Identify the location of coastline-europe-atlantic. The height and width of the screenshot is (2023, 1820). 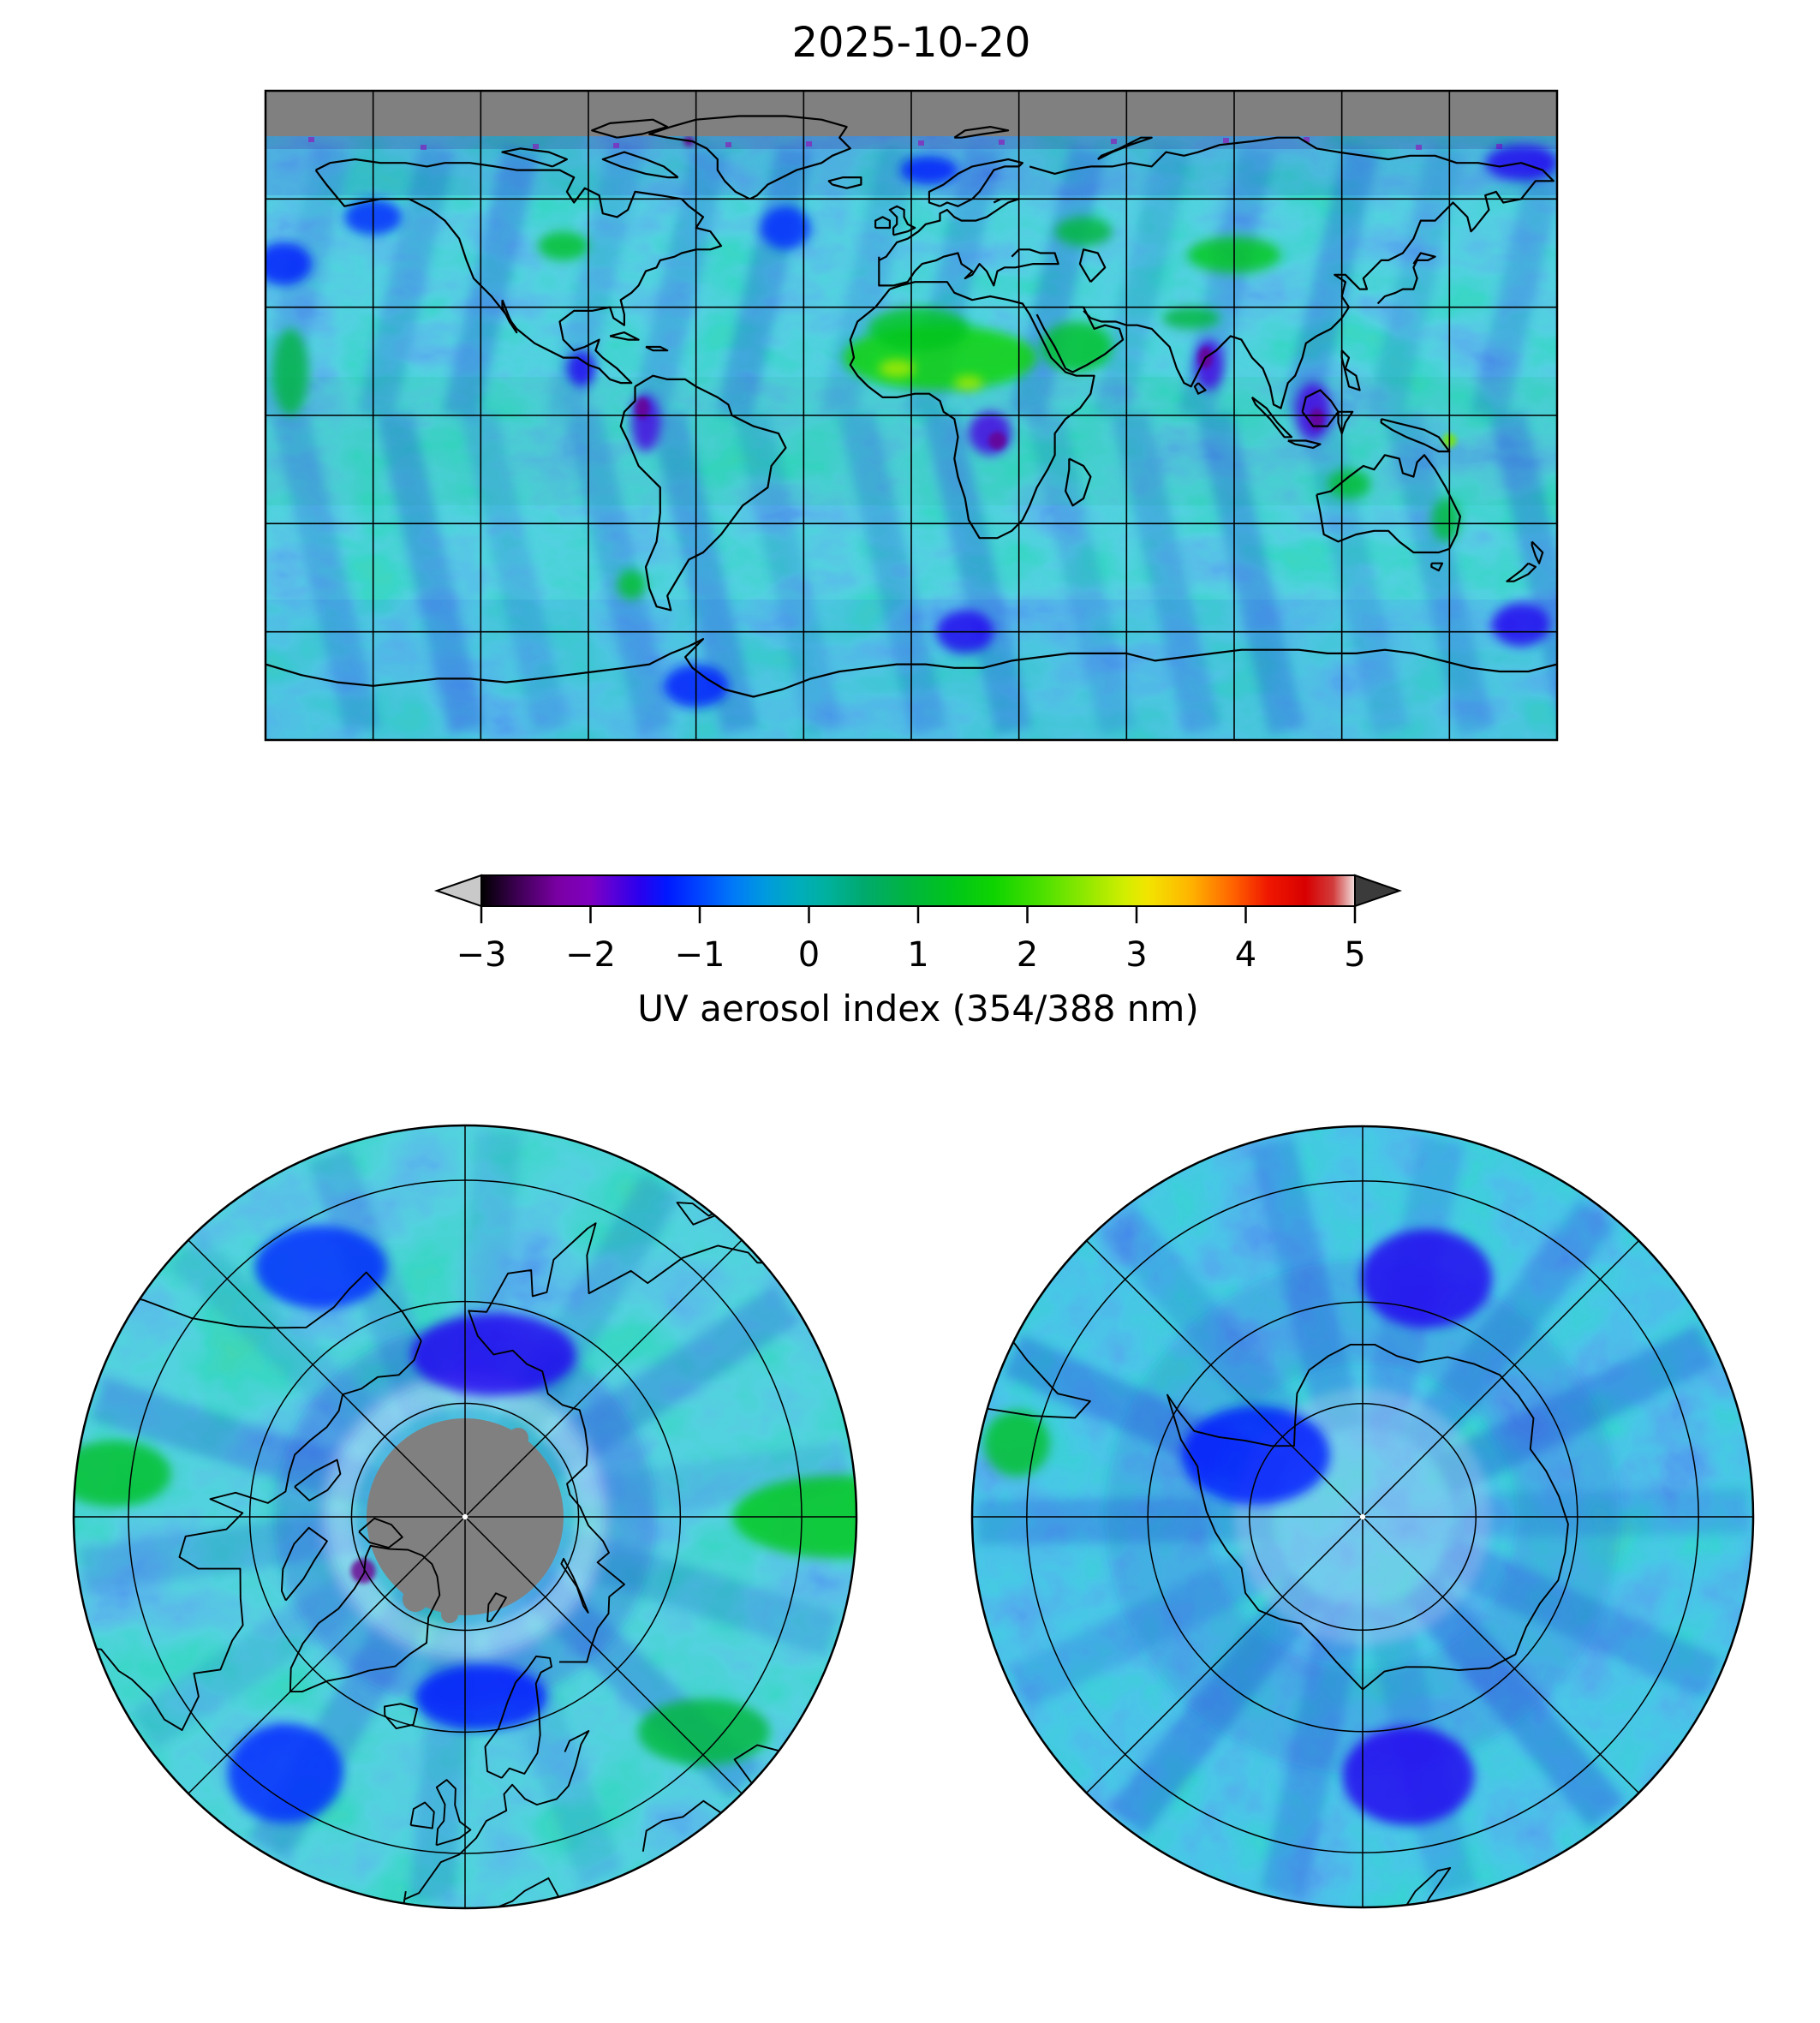
(497, 1815).